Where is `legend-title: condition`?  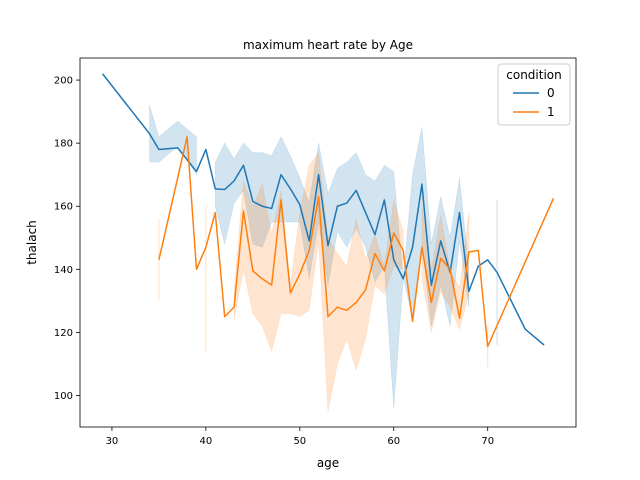
legend-title: condition is located at coordinates (533, 75).